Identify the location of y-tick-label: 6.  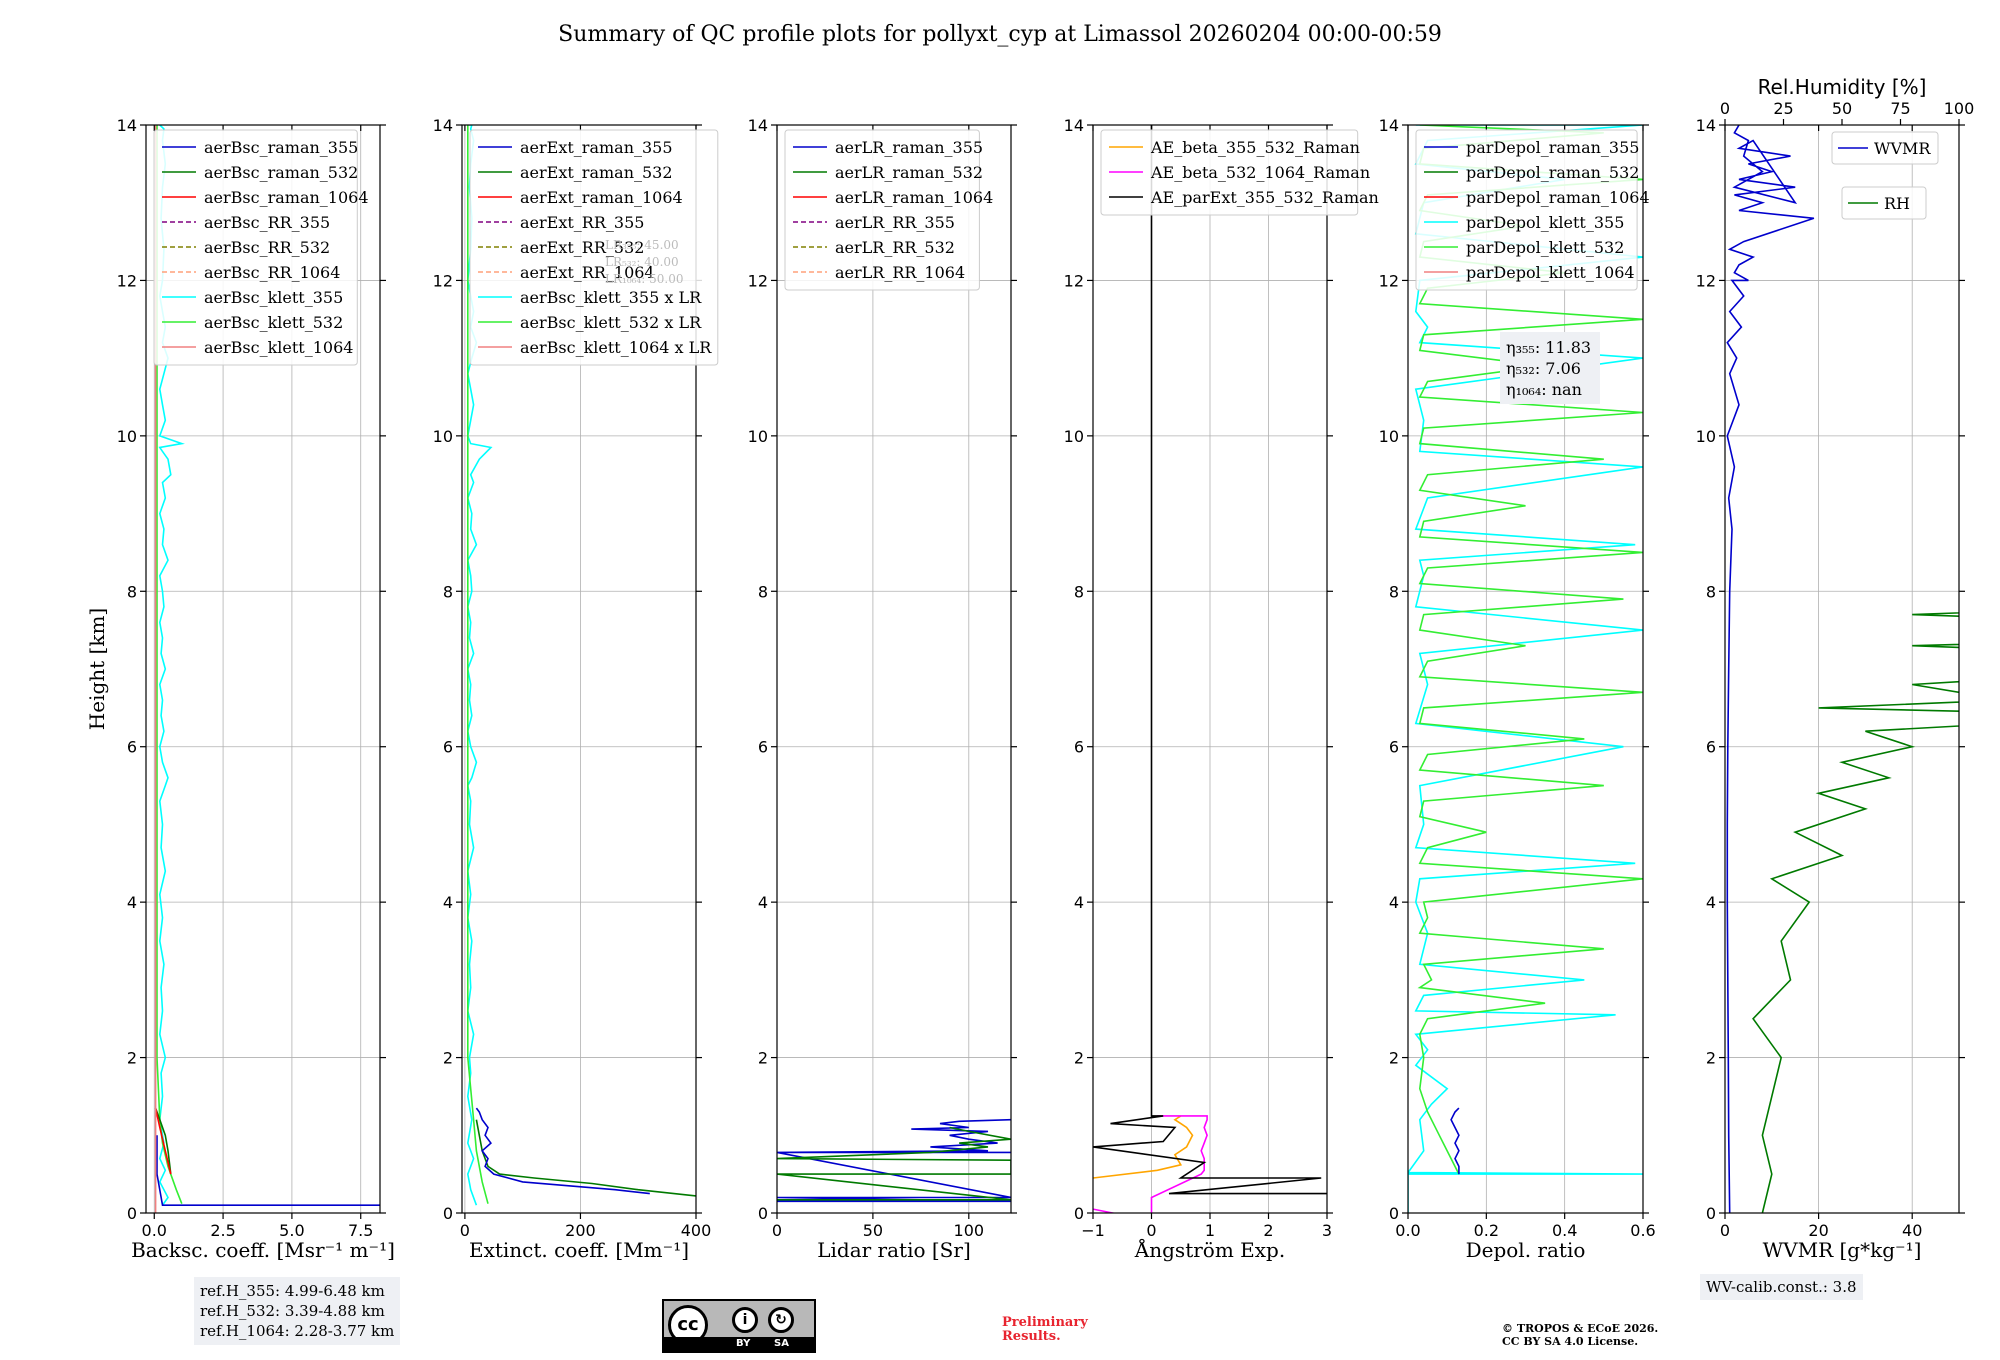
(1711, 747).